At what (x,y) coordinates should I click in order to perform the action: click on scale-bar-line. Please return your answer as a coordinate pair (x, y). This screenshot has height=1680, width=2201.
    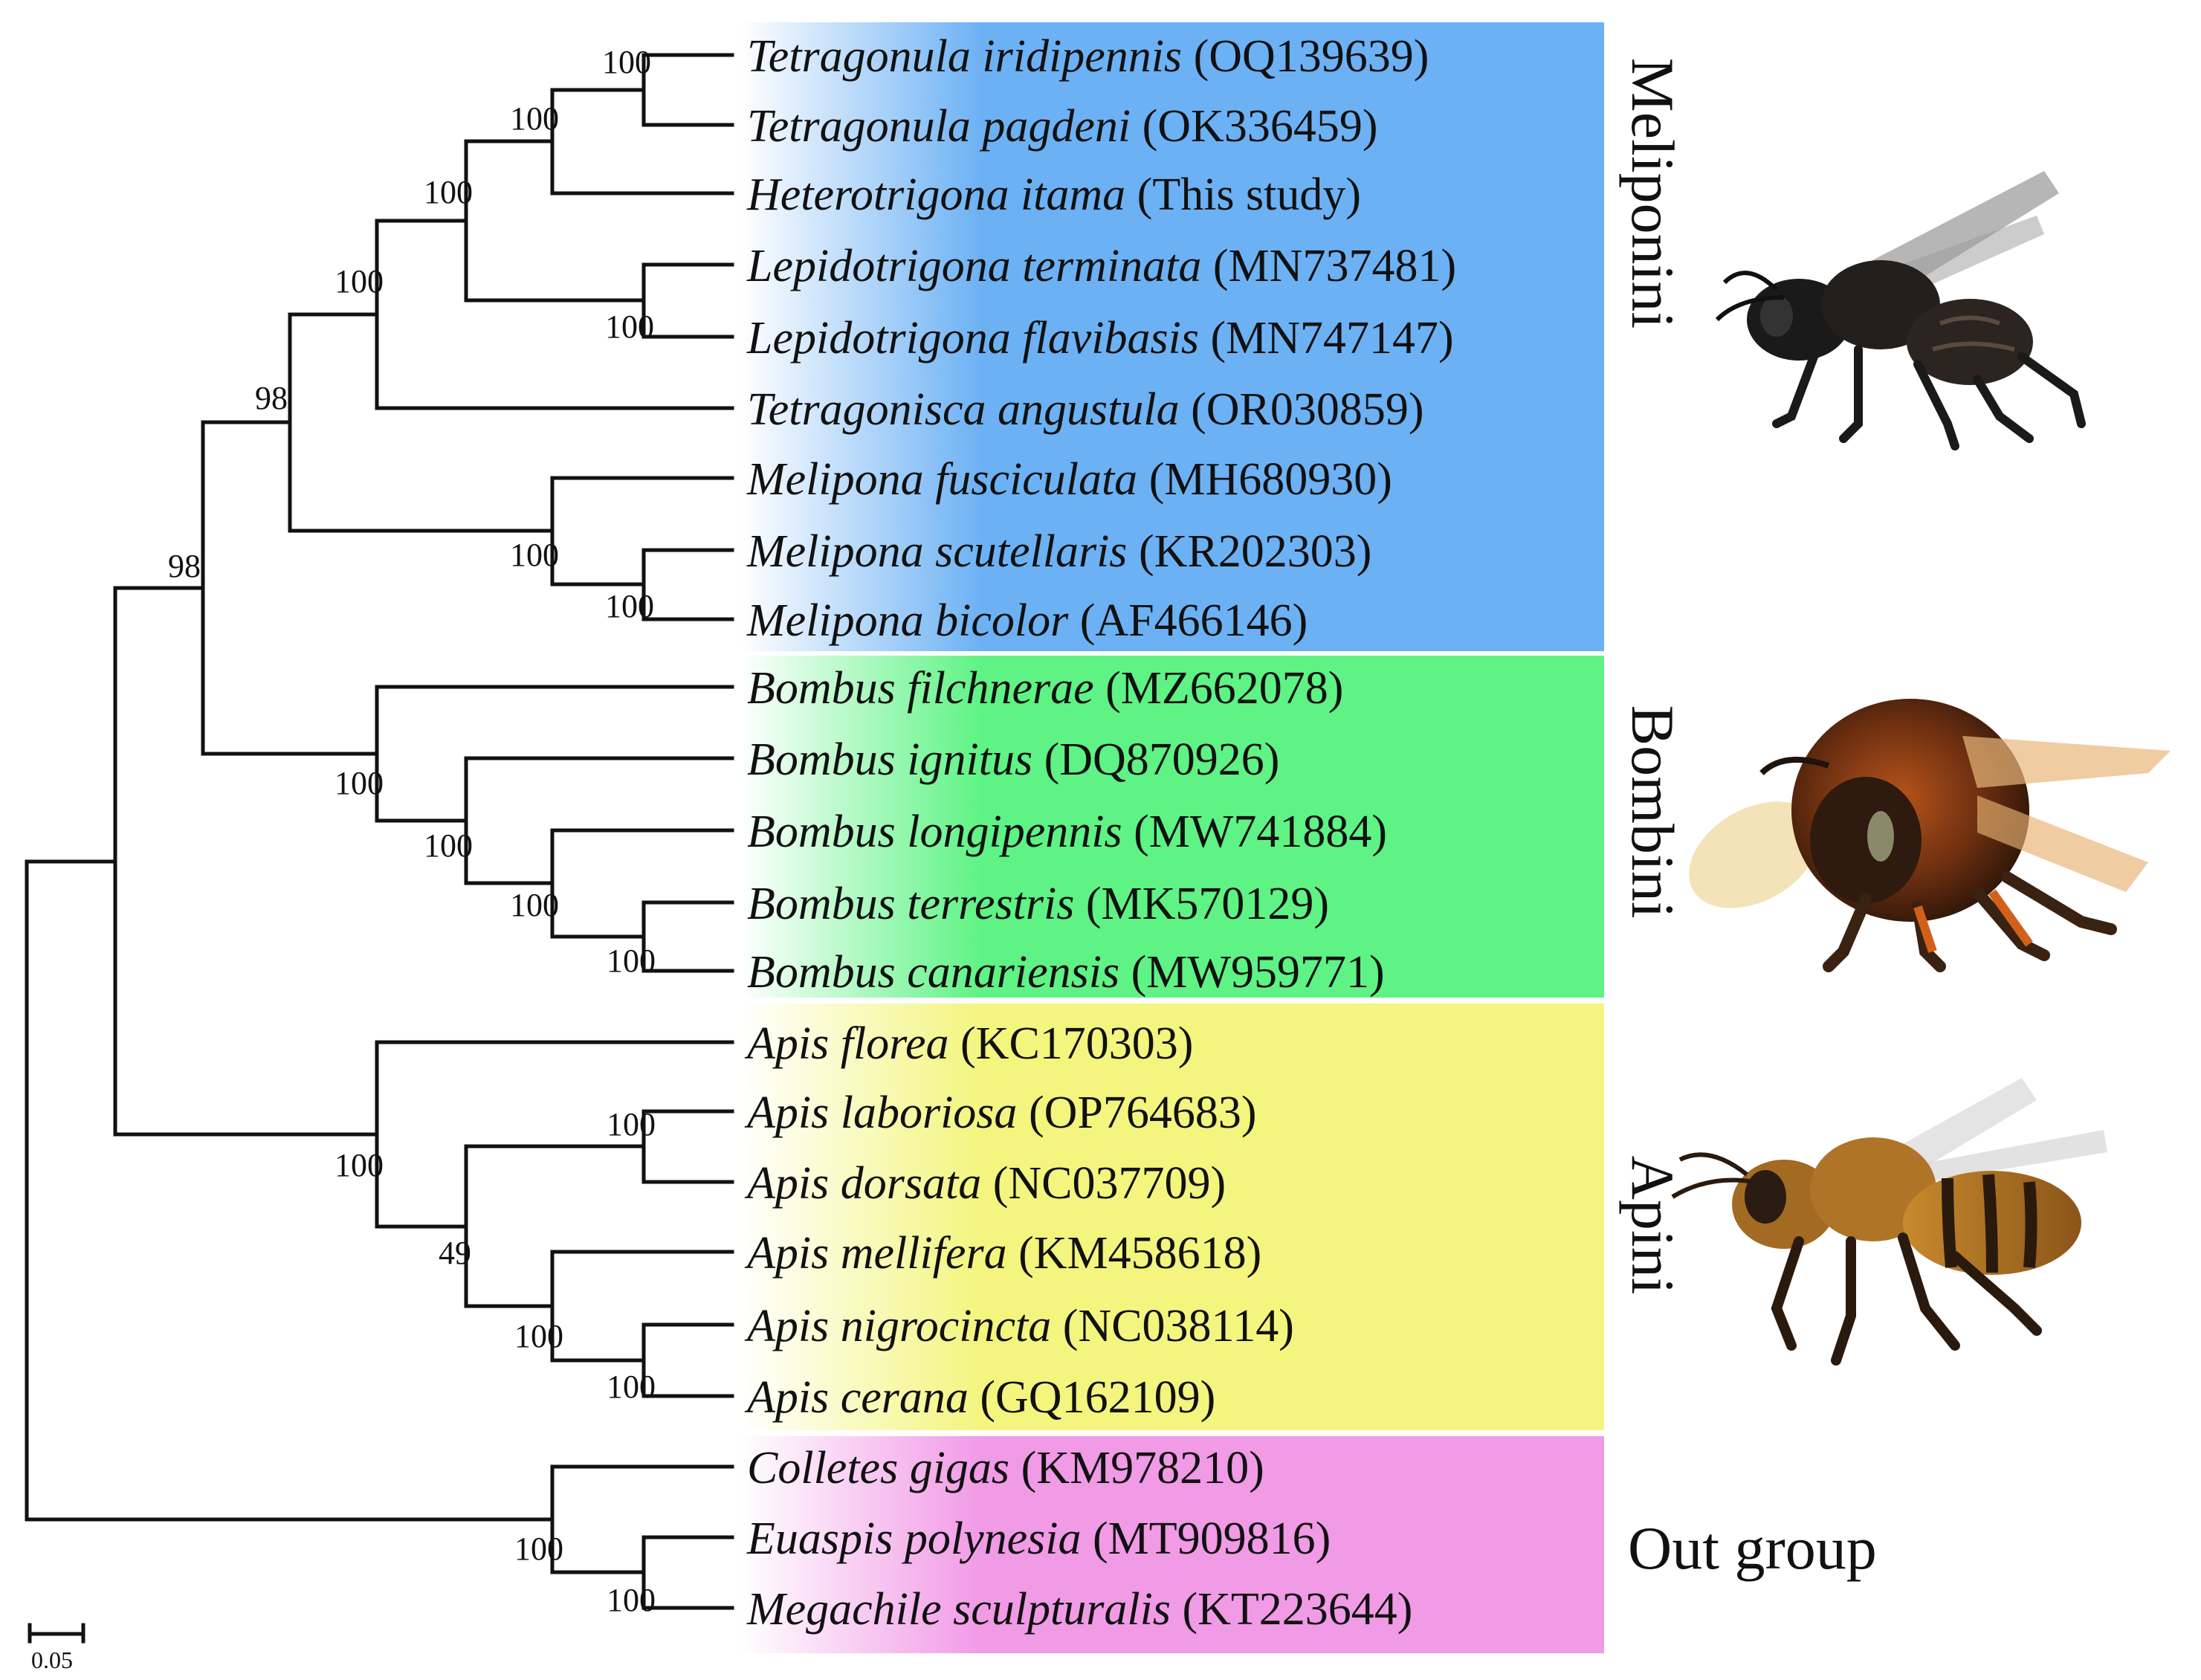
    Looking at the image, I should click on (56, 1634).